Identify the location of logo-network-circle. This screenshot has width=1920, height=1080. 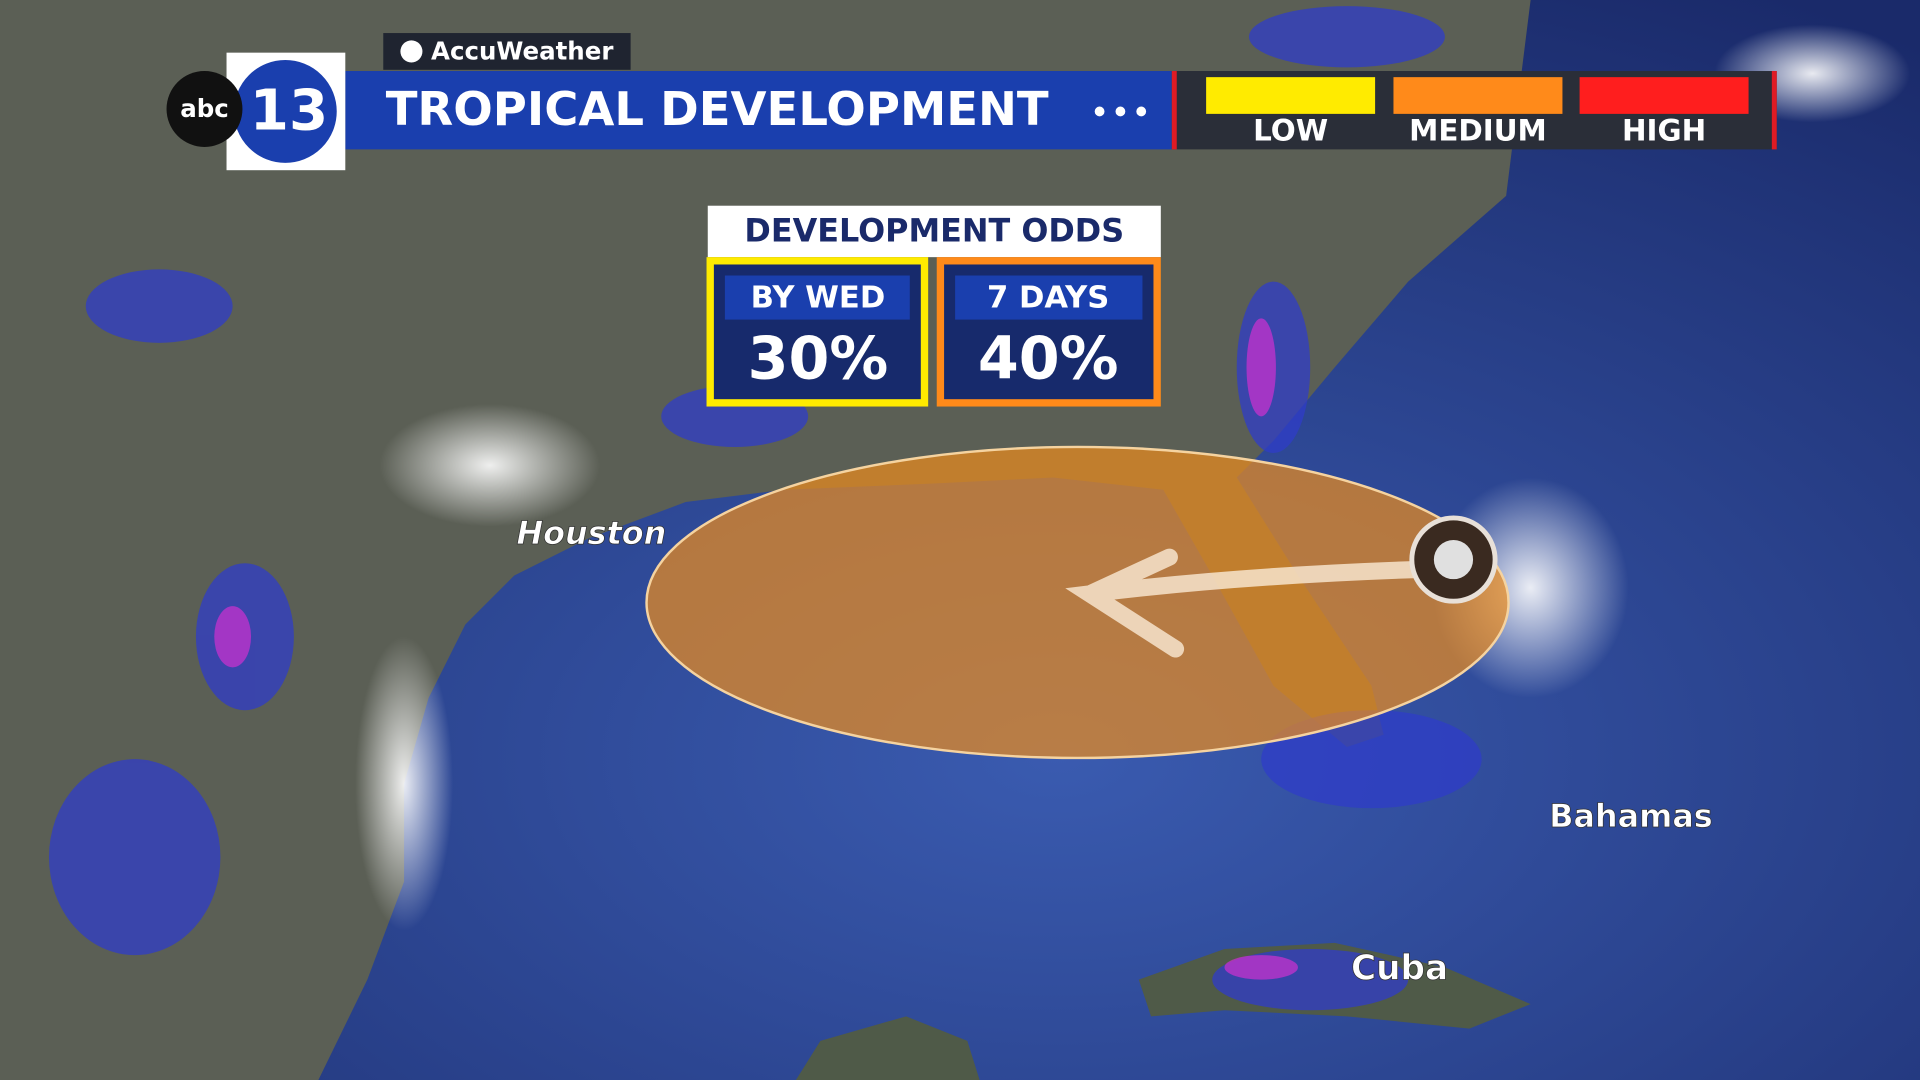
(204, 109).